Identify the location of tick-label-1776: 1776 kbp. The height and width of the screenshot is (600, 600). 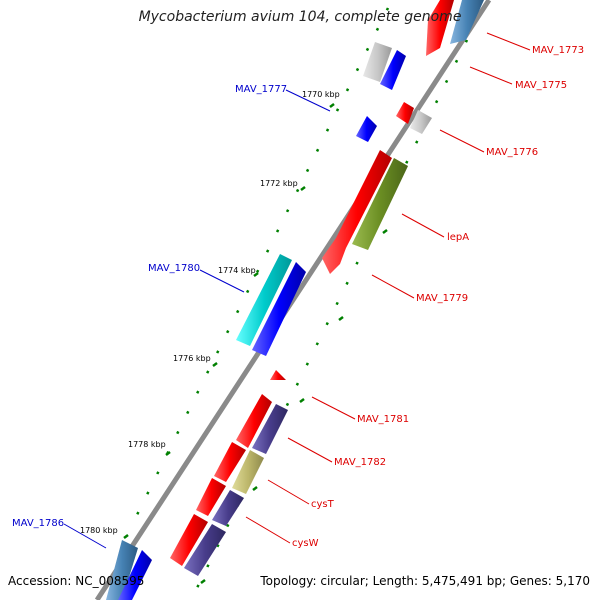
(192, 358).